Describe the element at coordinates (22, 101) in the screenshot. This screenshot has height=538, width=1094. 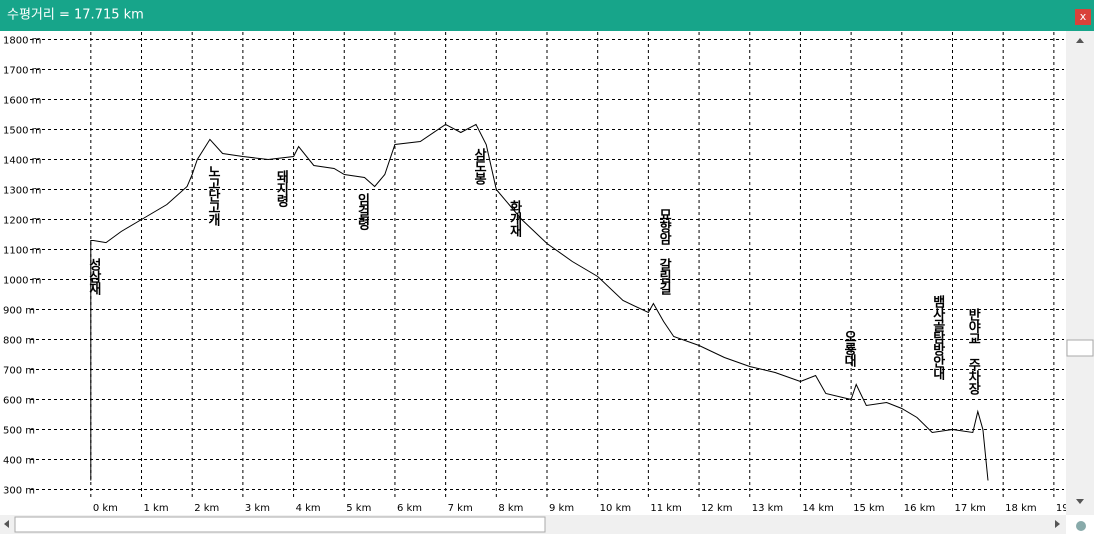
I see `y-tick-label: 1600 m` at that location.